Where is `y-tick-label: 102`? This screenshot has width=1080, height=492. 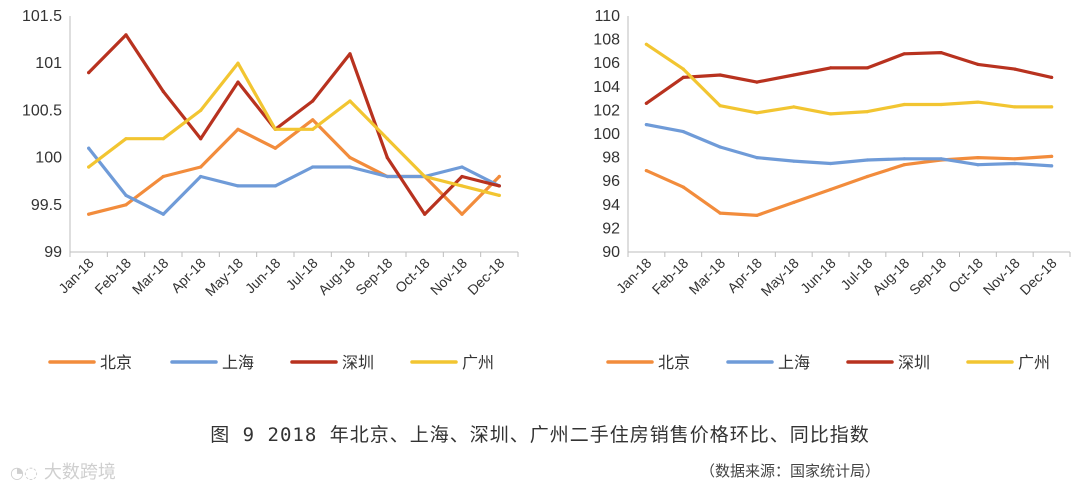
y-tick-label: 102 is located at coordinates (606, 110).